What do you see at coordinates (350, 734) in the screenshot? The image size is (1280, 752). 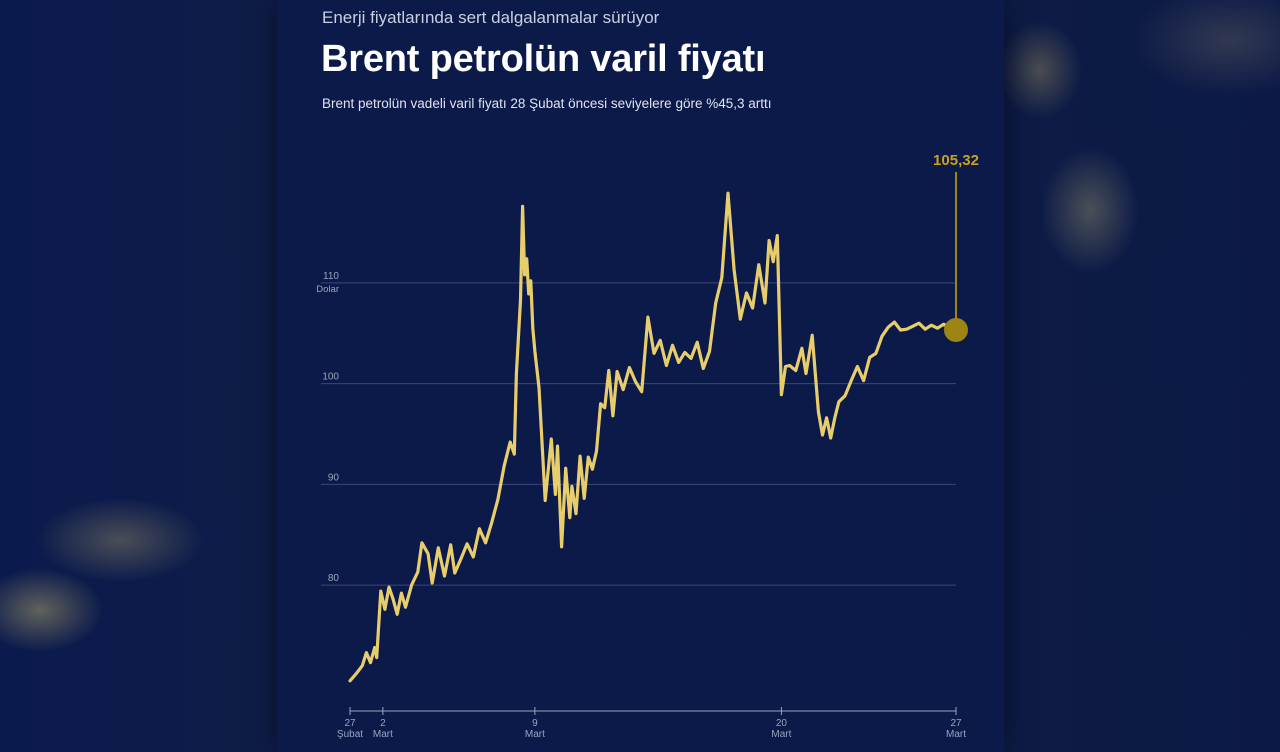 I see `x-tick-label-month-0: Şubat` at bounding box center [350, 734].